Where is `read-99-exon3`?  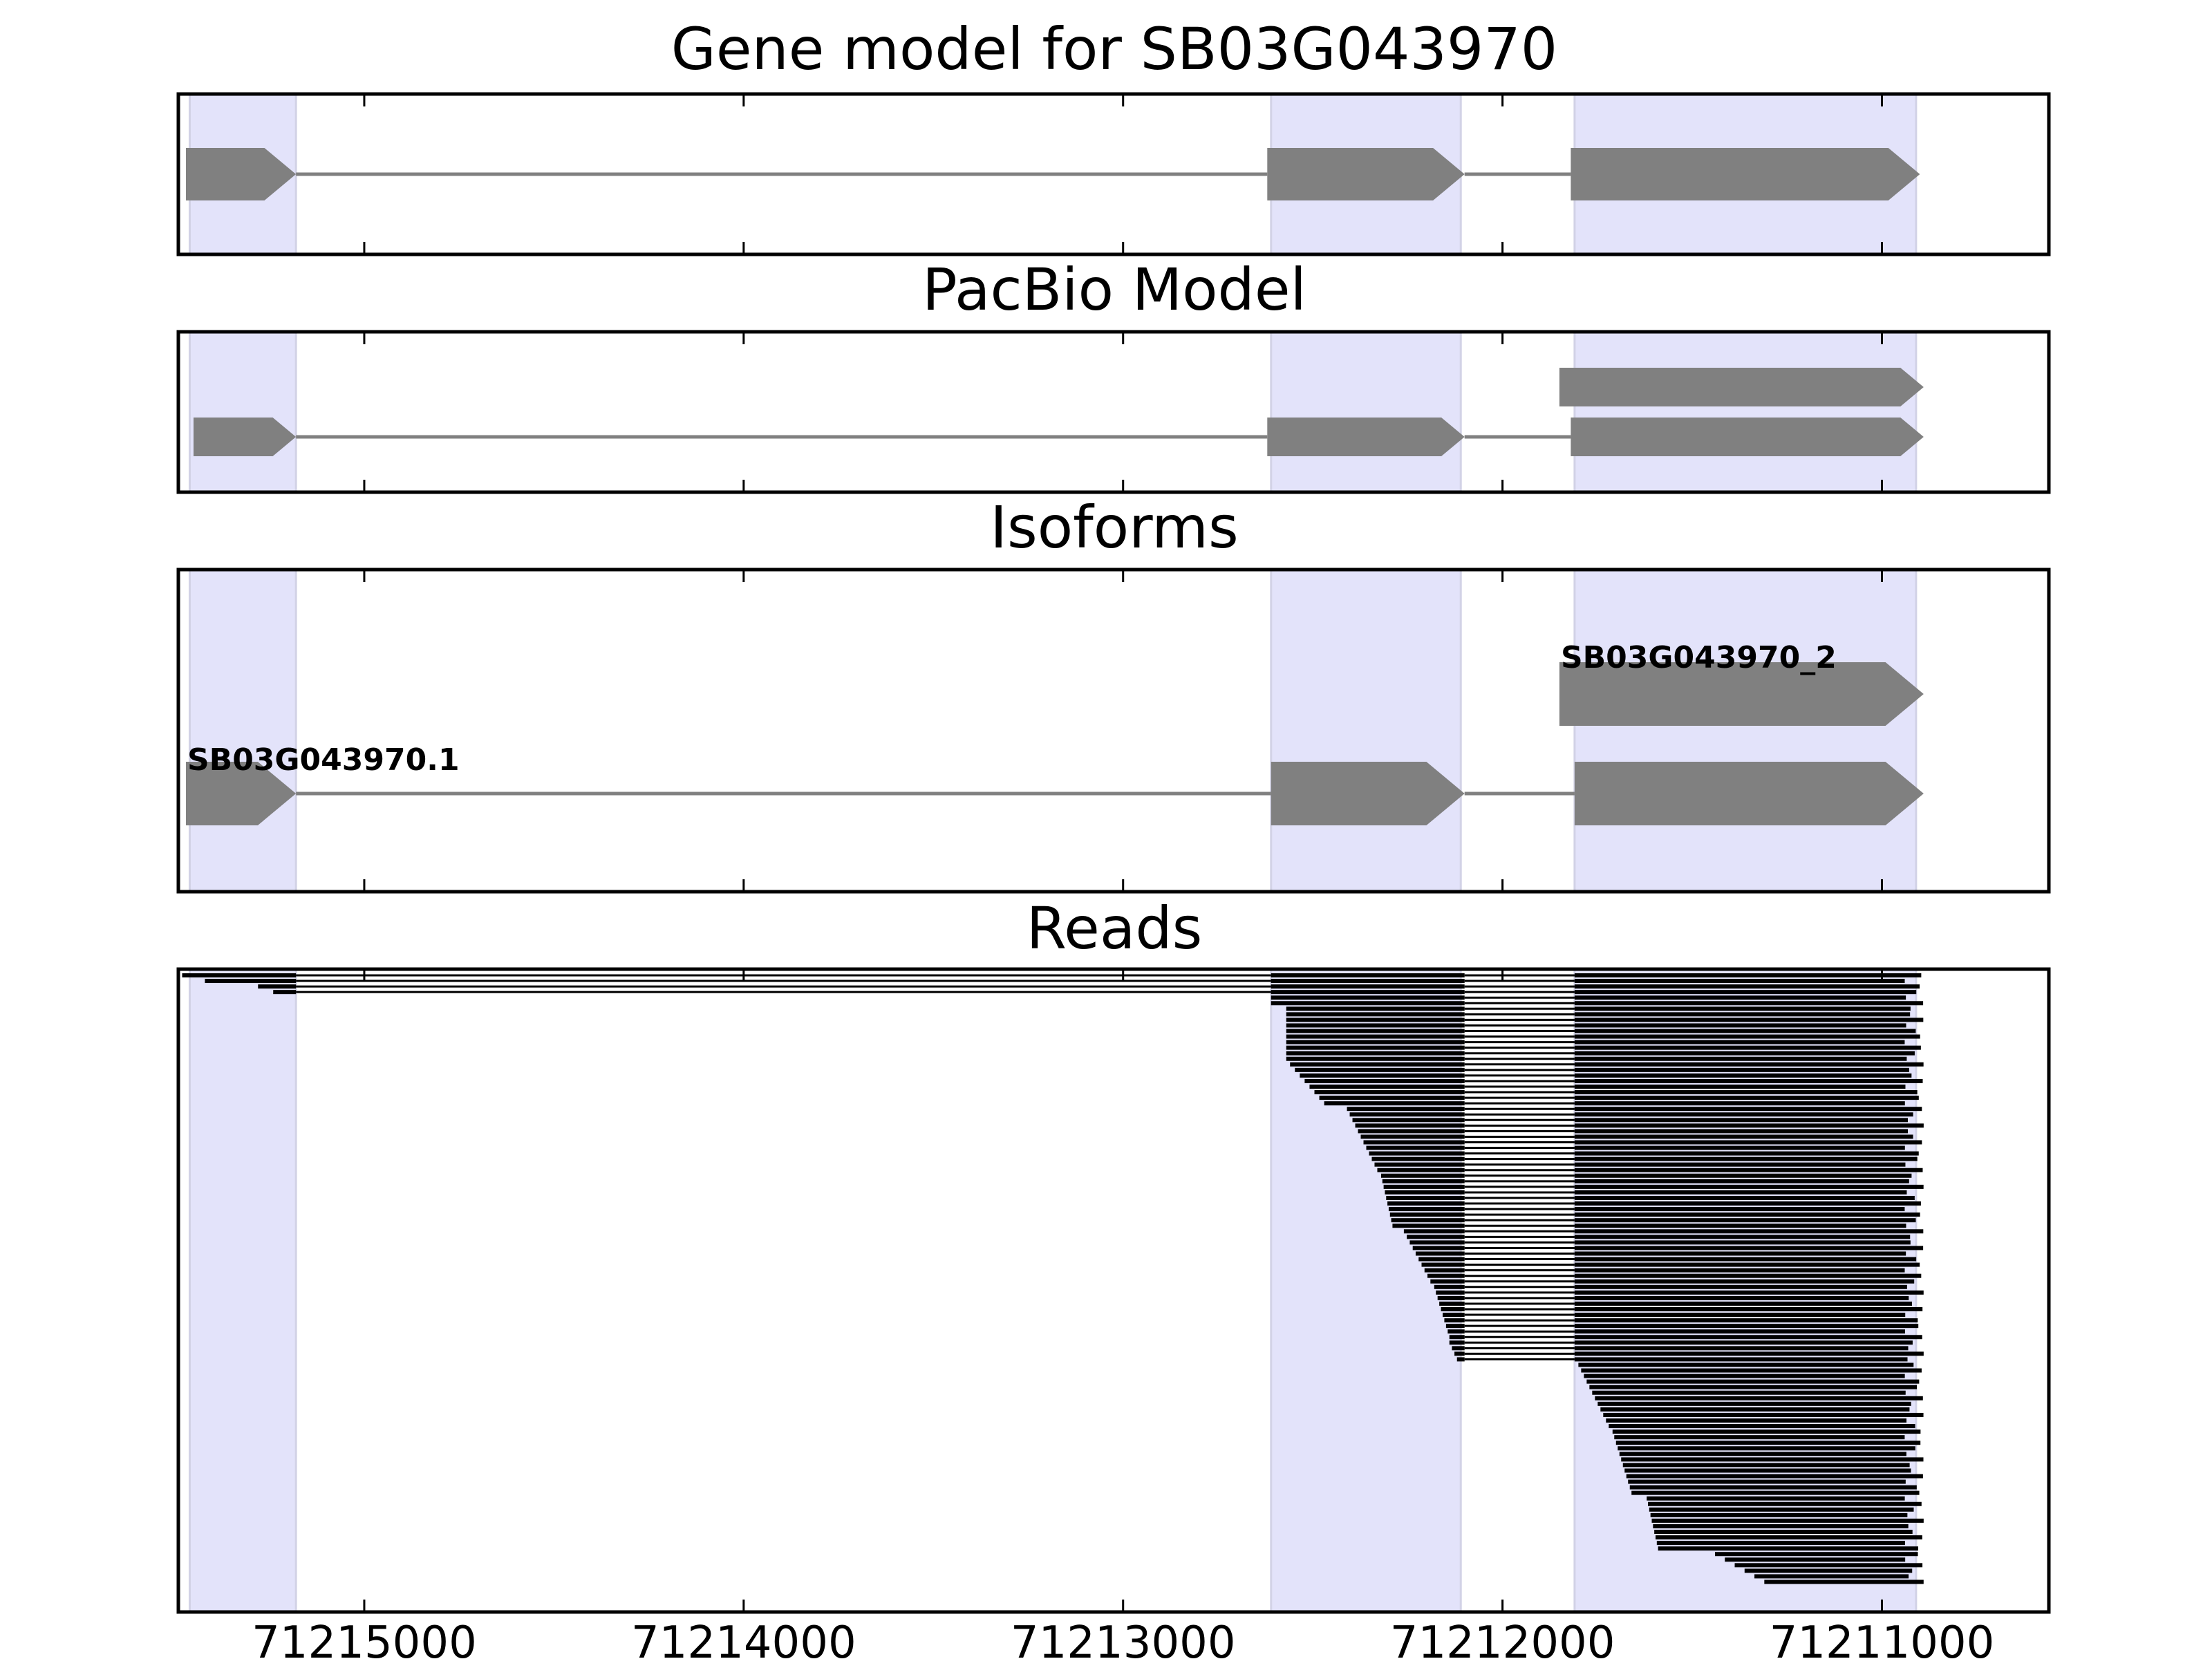 read-99-exon3 is located at coordinates (1788, 1521).